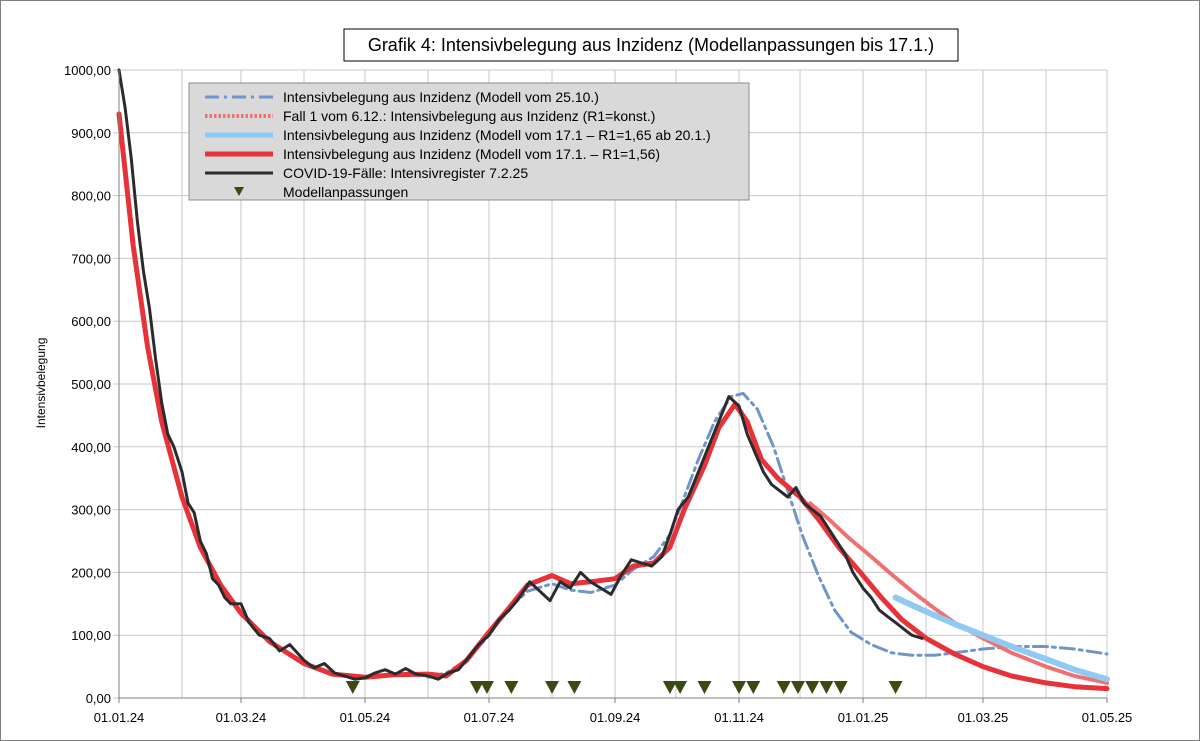  What do you see at coordinates (624, 687) in the screenshot?
I see `model-adjustment-markers` at bounding box center [624, 687].